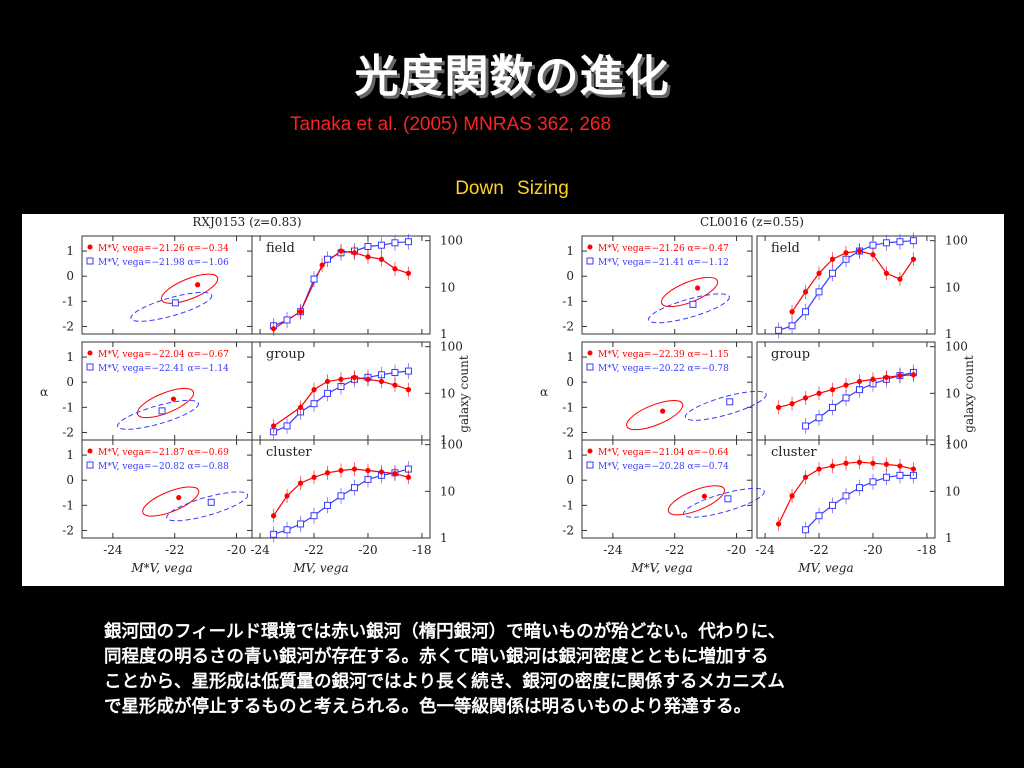 The image size is (1024, 768). Describe the element at coordinates (436, 657) in the screenshot. I see `body-line: 同程度の明るさの青い銀河が存在する。赤くて暗い銀河は銀河密度とともに増加する` at that location.